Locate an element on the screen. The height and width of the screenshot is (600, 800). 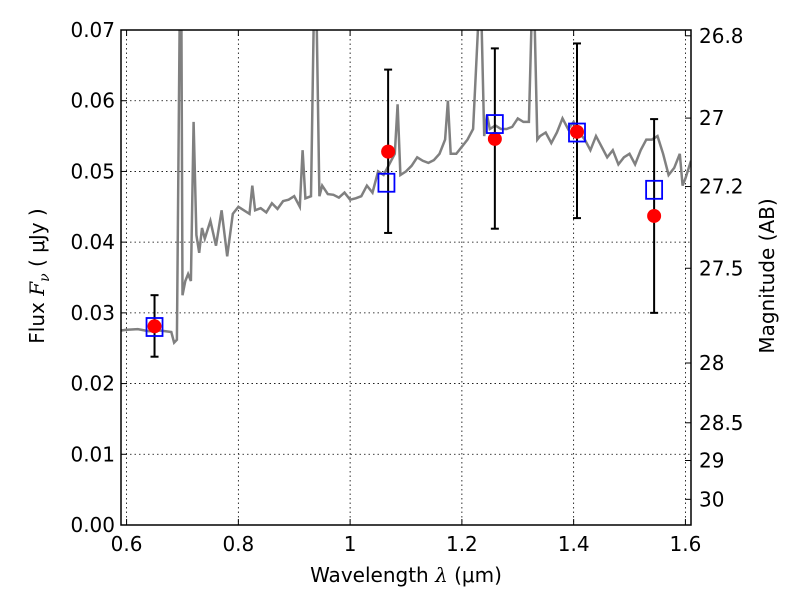
y-axis-title-subscript: ν is located at coordinates (45, 277).